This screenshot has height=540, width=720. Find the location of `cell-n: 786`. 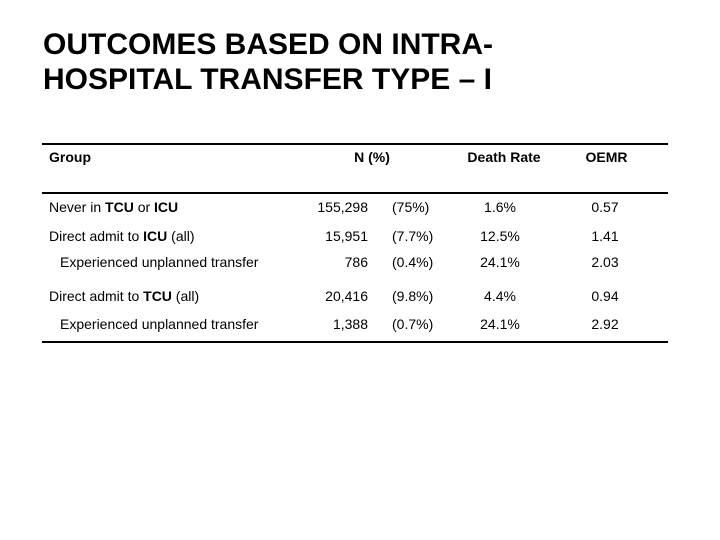

cell-n: 786 is located at coordinates (356, 262).